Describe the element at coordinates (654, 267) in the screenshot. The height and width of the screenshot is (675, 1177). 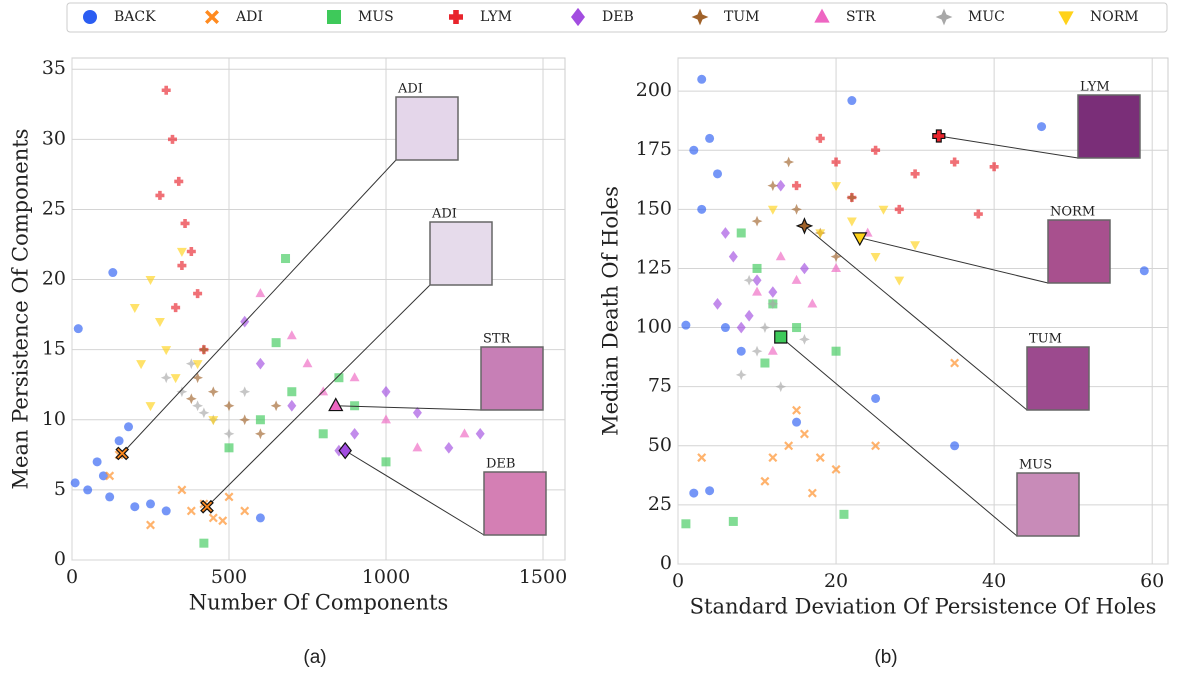
I see `y-tick-label: 125` at that location.